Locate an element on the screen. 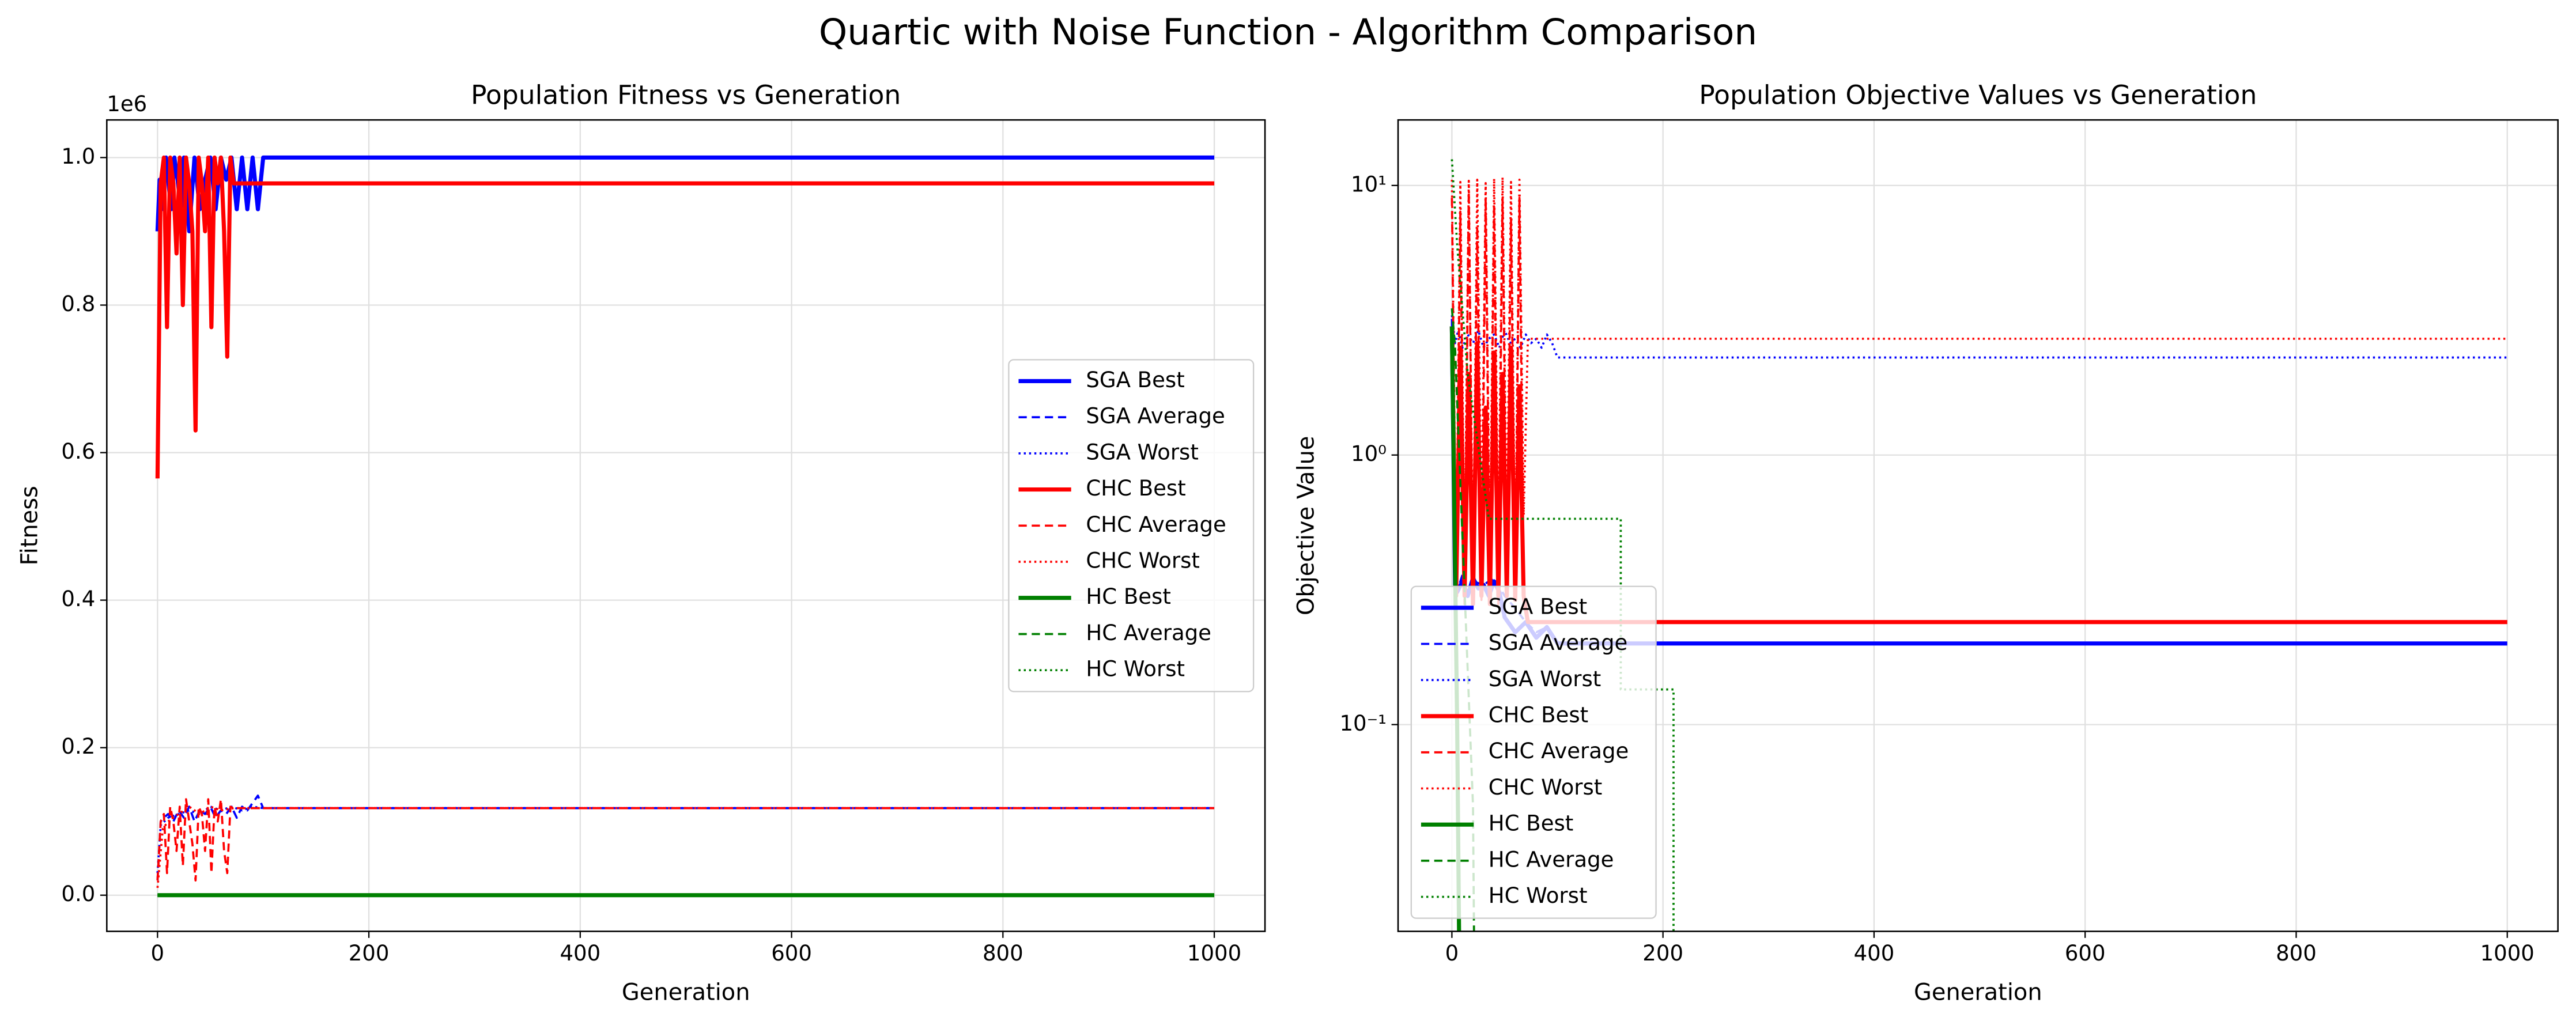 The width and height of the screenshot is (2576, 1025). y-offset-label: 1e6 is located at coordinates (127, 104).